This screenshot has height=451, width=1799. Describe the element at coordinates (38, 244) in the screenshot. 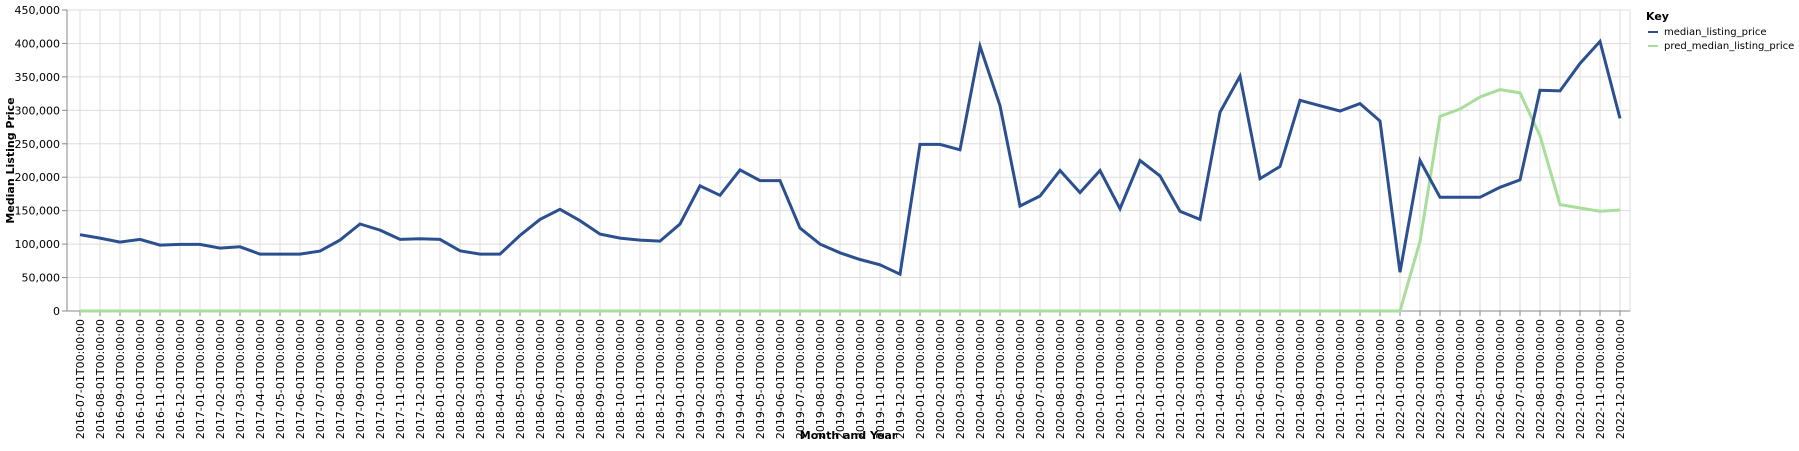

I see `y-tick-label: 100,000` at that location.